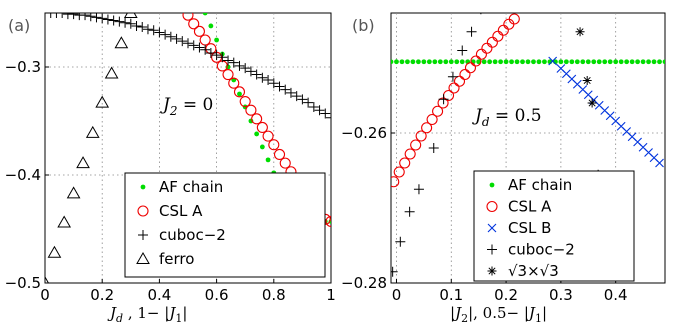 The width and height of the screenshot is (680, 326). What do you see at coordinates (486, 122) in the screenshot?
I see `annotation-b-subscript: d` at bounding box center [486, 122].